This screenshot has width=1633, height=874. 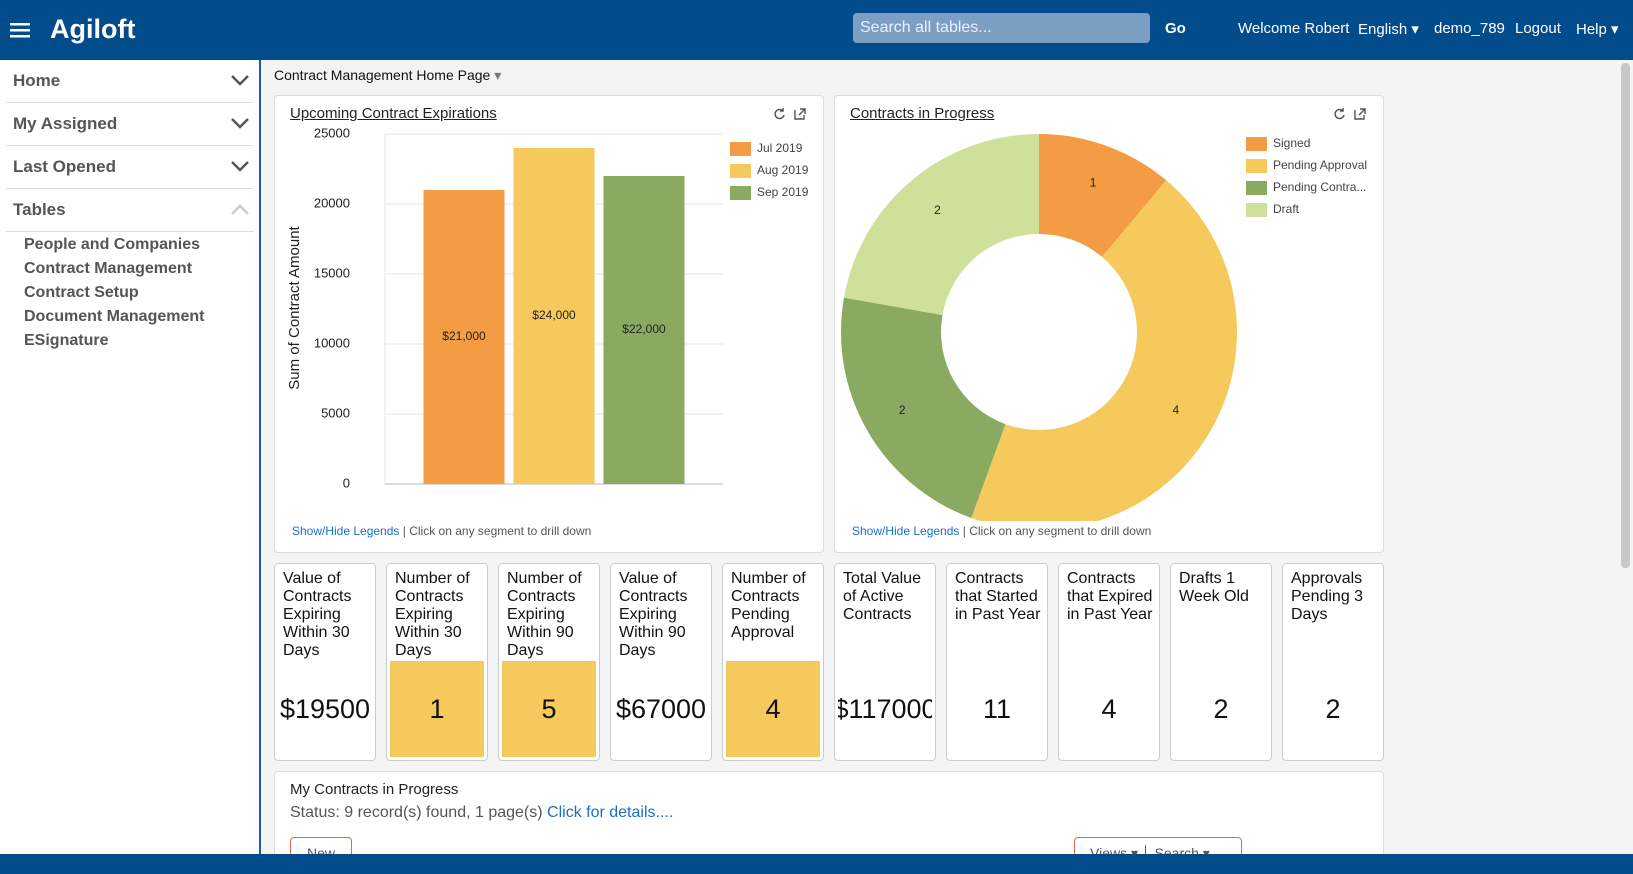 What do you see at coordinates (1538, 28) in the screenshot?
I see `logout: Logout` at bounding box center [1538, 28].